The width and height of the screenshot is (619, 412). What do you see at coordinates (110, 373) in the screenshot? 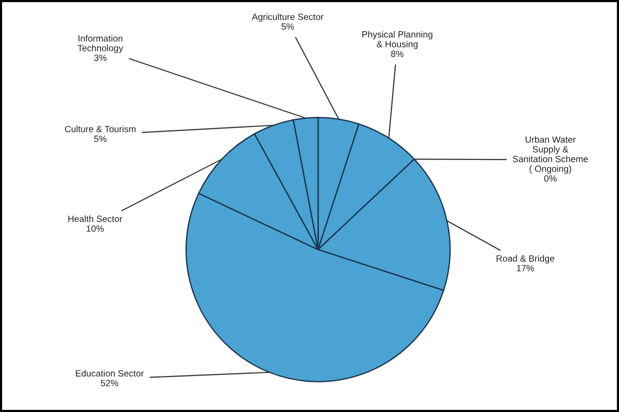
I see `slice-label: Education Sector` at bounding box center [110, 373].